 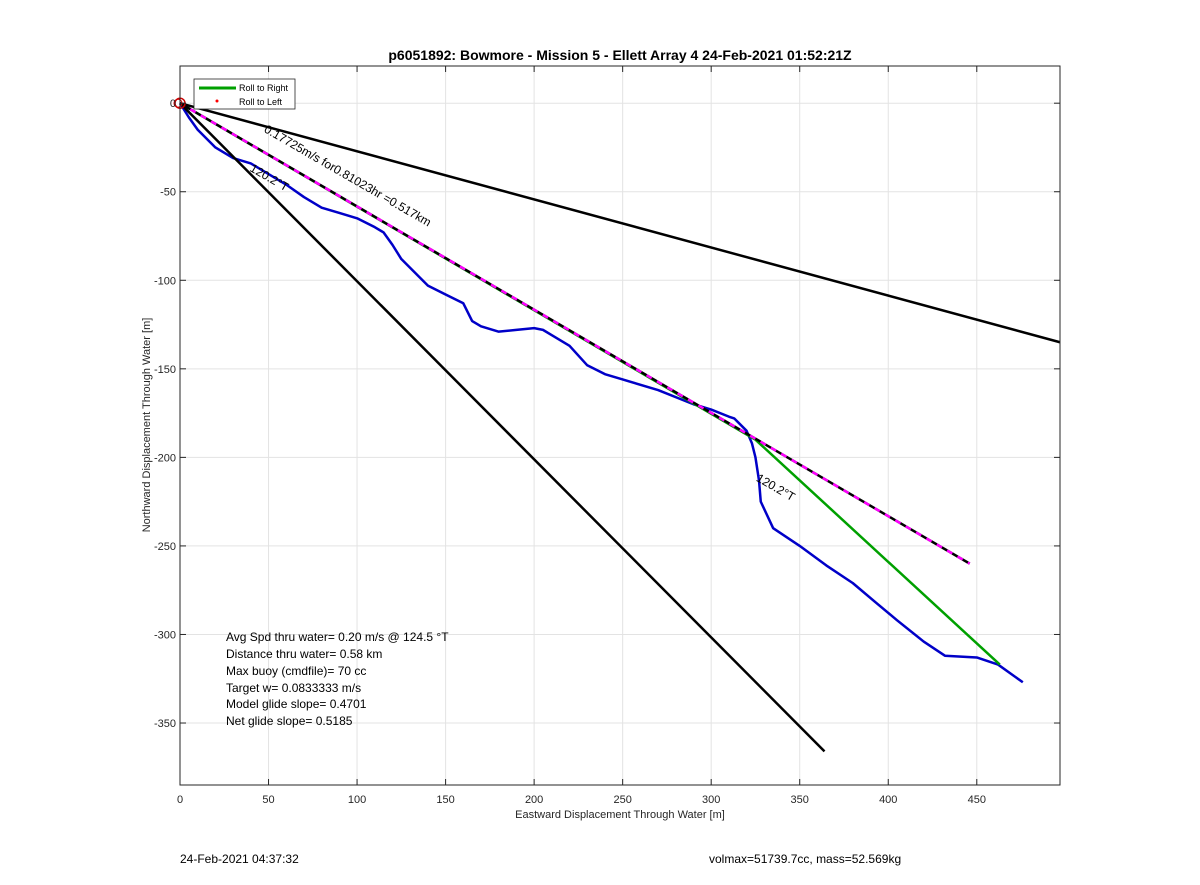 I want to click on stat-model-glide: Model glide slope= 0.4701, so click(x=296, y=704).